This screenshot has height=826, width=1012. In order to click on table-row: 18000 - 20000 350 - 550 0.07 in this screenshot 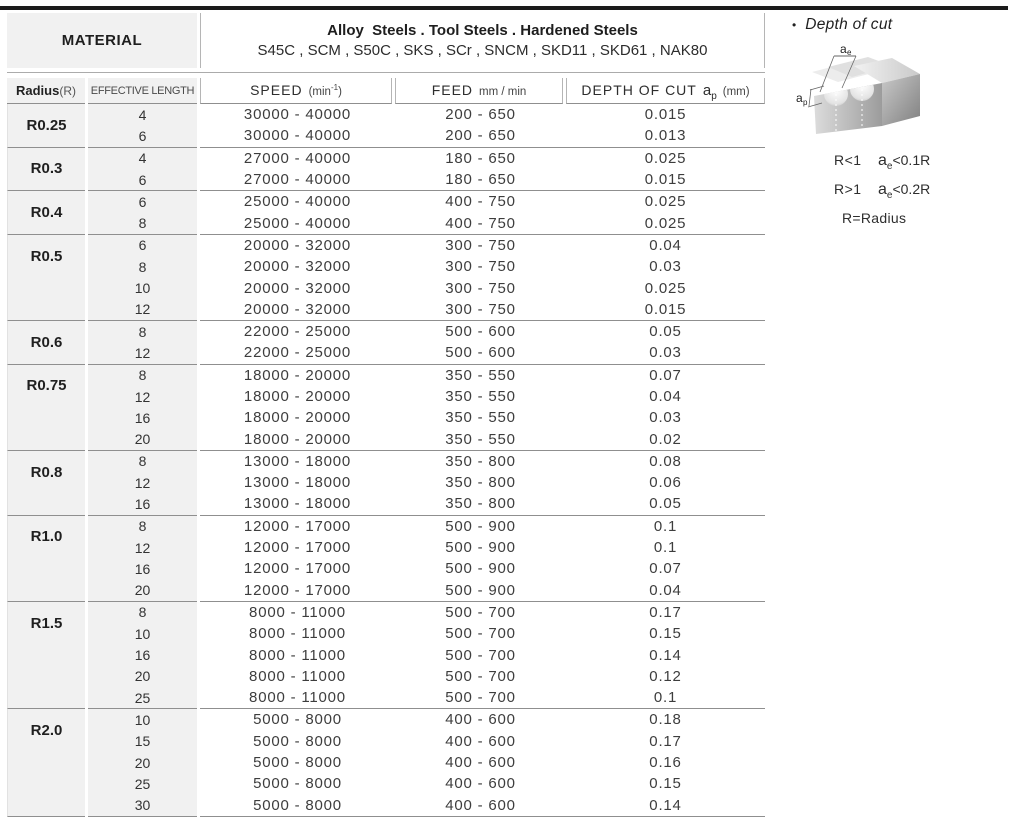, I will do `click(482, 375)`.